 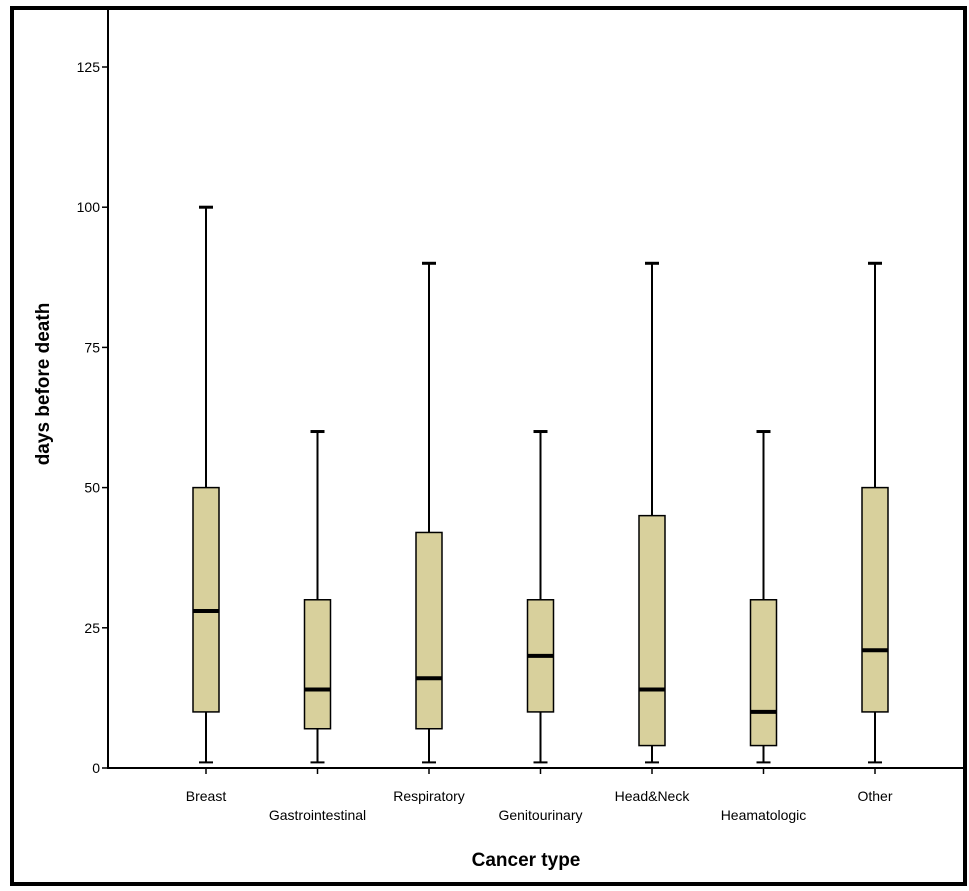 What do you see at coordinates (92, 628) in the screenshot?
I see `y-tick-label: 25` at bounding box center [92, 628].